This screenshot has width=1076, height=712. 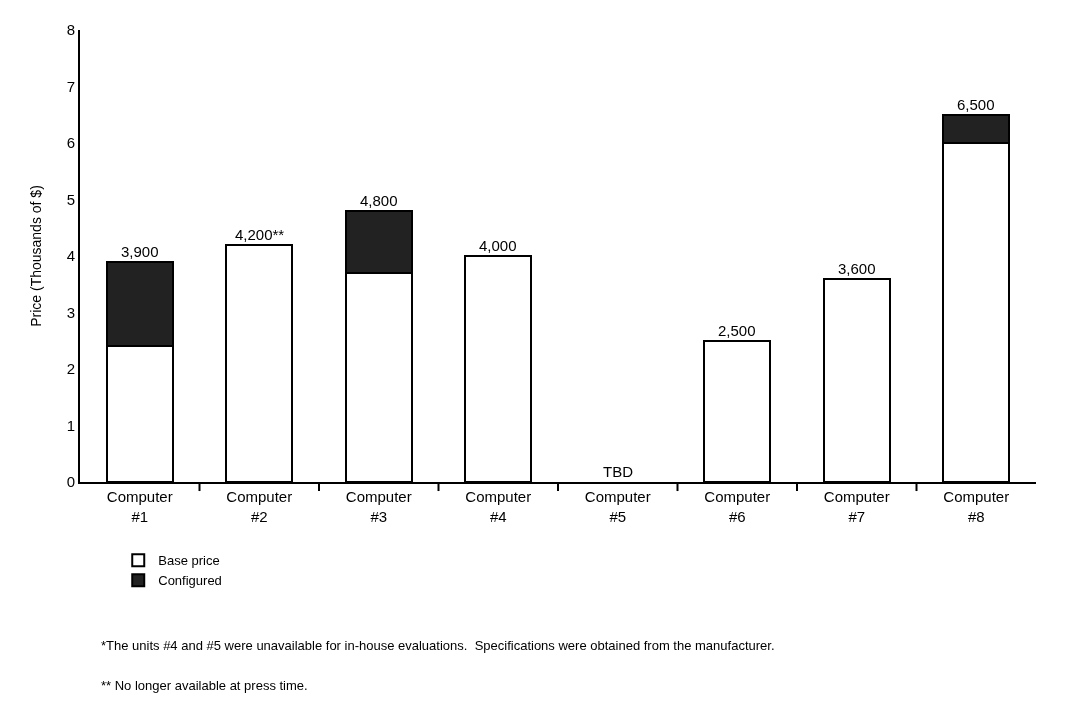 What do you see at coordinates (260, 234) in the screenshot?
I see `total-label: 4,200**` at bounding box center [260, 234].